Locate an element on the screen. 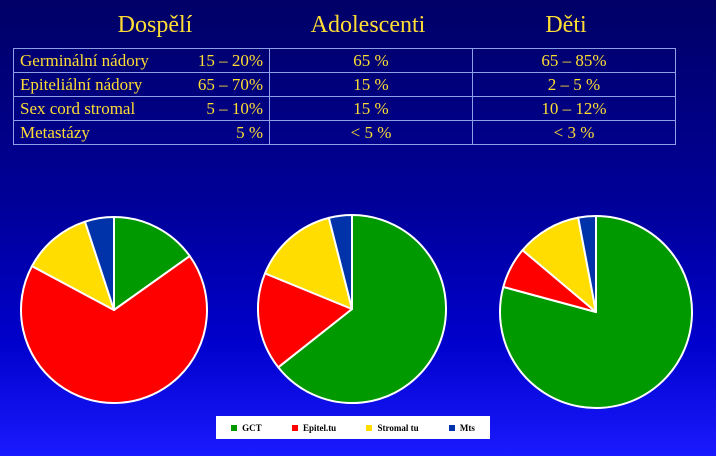 The height and width of the screenshot is (456, 716). row-label: Germinální nádory is located at coordinates (84, 60).